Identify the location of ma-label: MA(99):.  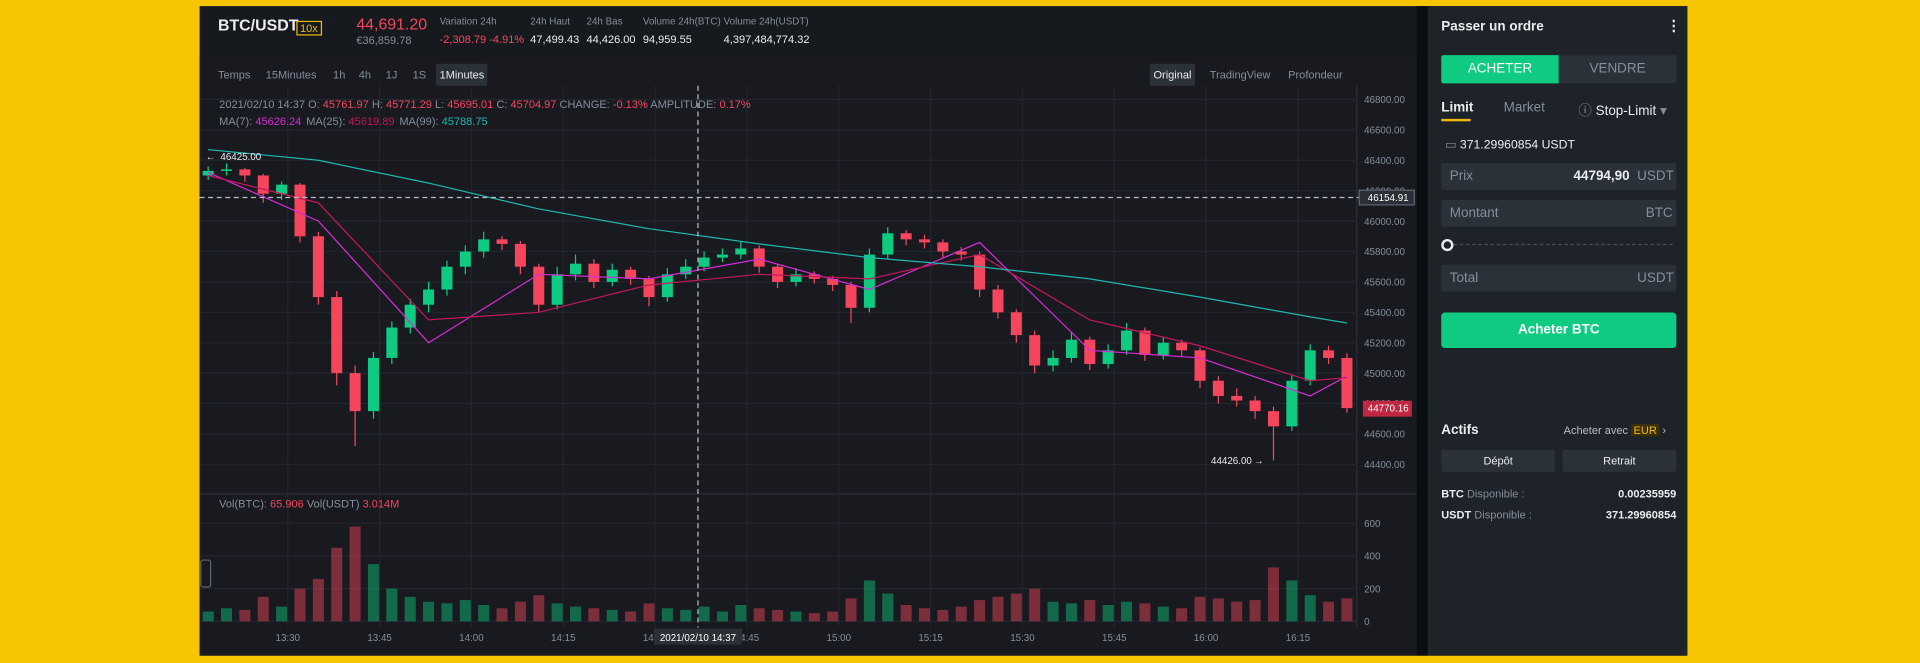
(419, 121).